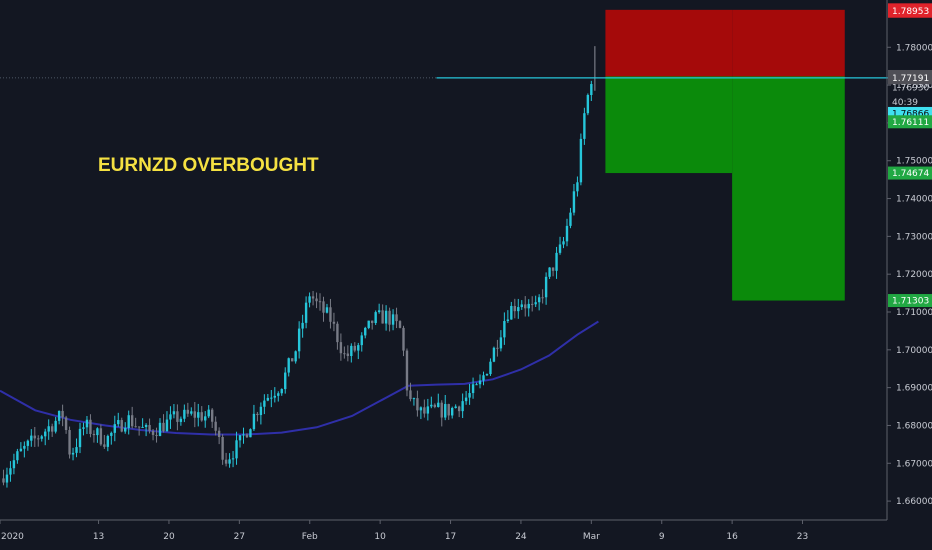 Image resolution: width=932 pixels, height=550 pixels. I want to click on y-tick-label: 1.71000, so click(914, 313).